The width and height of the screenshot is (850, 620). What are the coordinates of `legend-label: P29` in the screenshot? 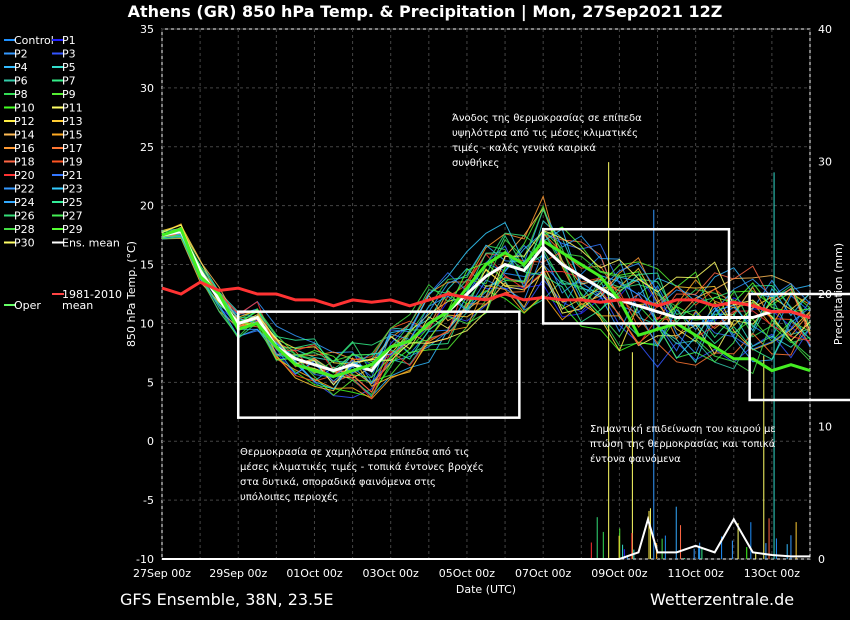 It's located at (72, 229).